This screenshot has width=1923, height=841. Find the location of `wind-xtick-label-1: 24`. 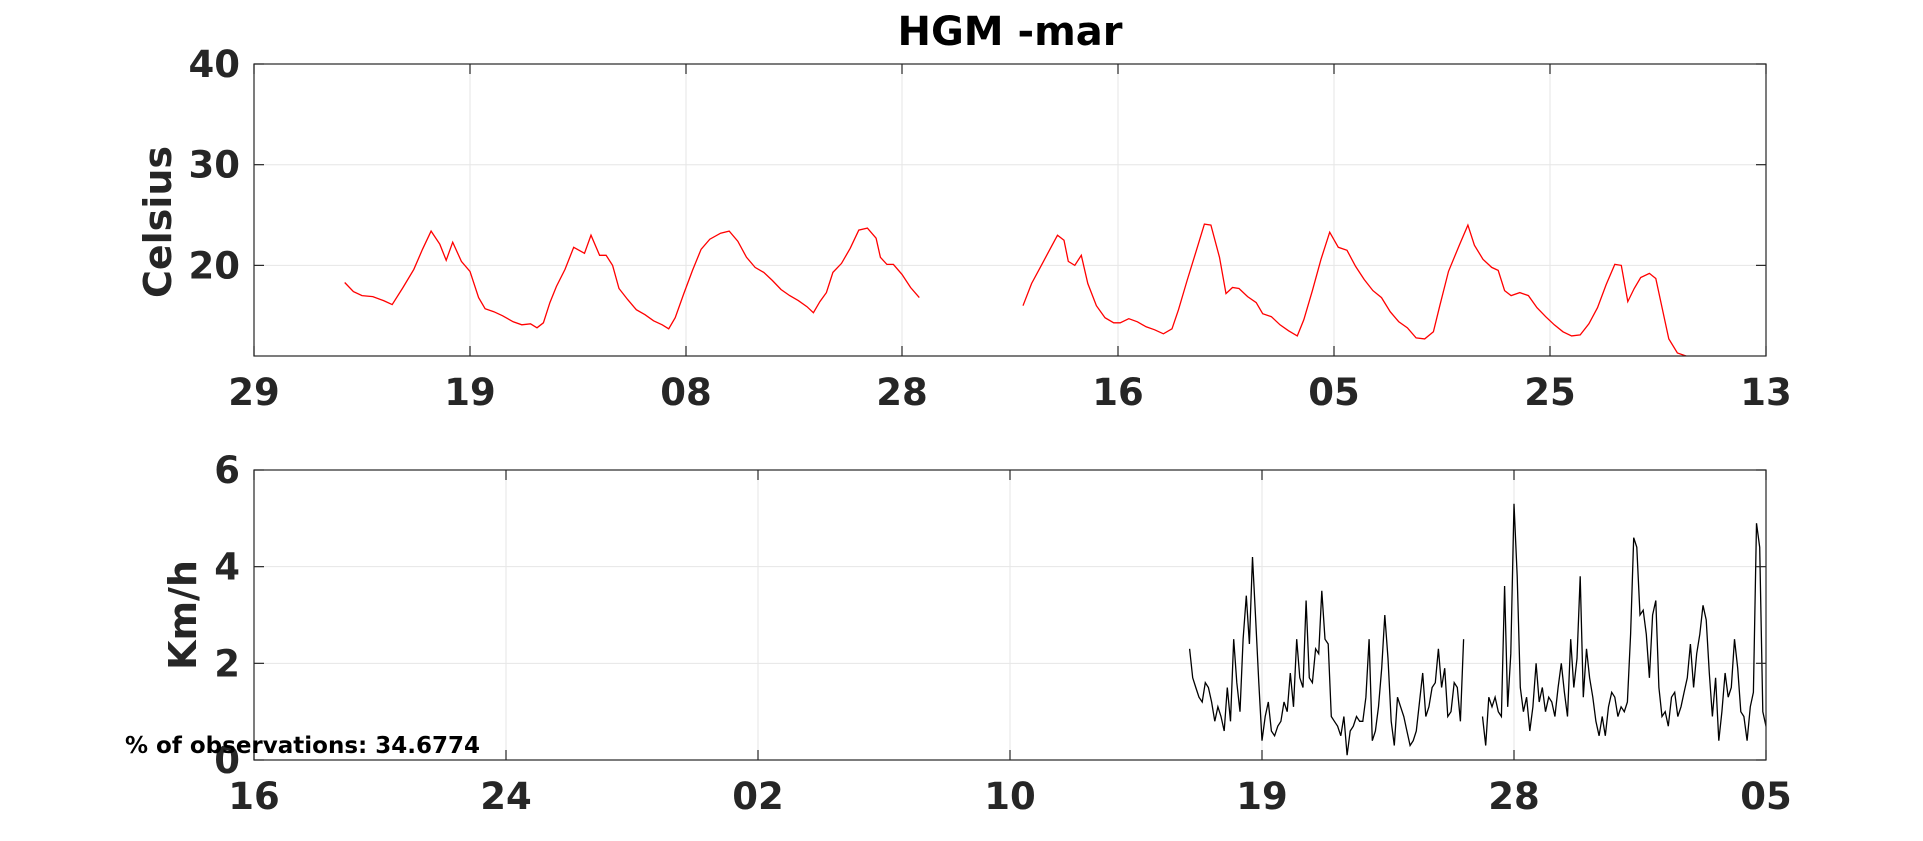

wind-xtick-label-1: 24 is located at coordinates (506, 796).